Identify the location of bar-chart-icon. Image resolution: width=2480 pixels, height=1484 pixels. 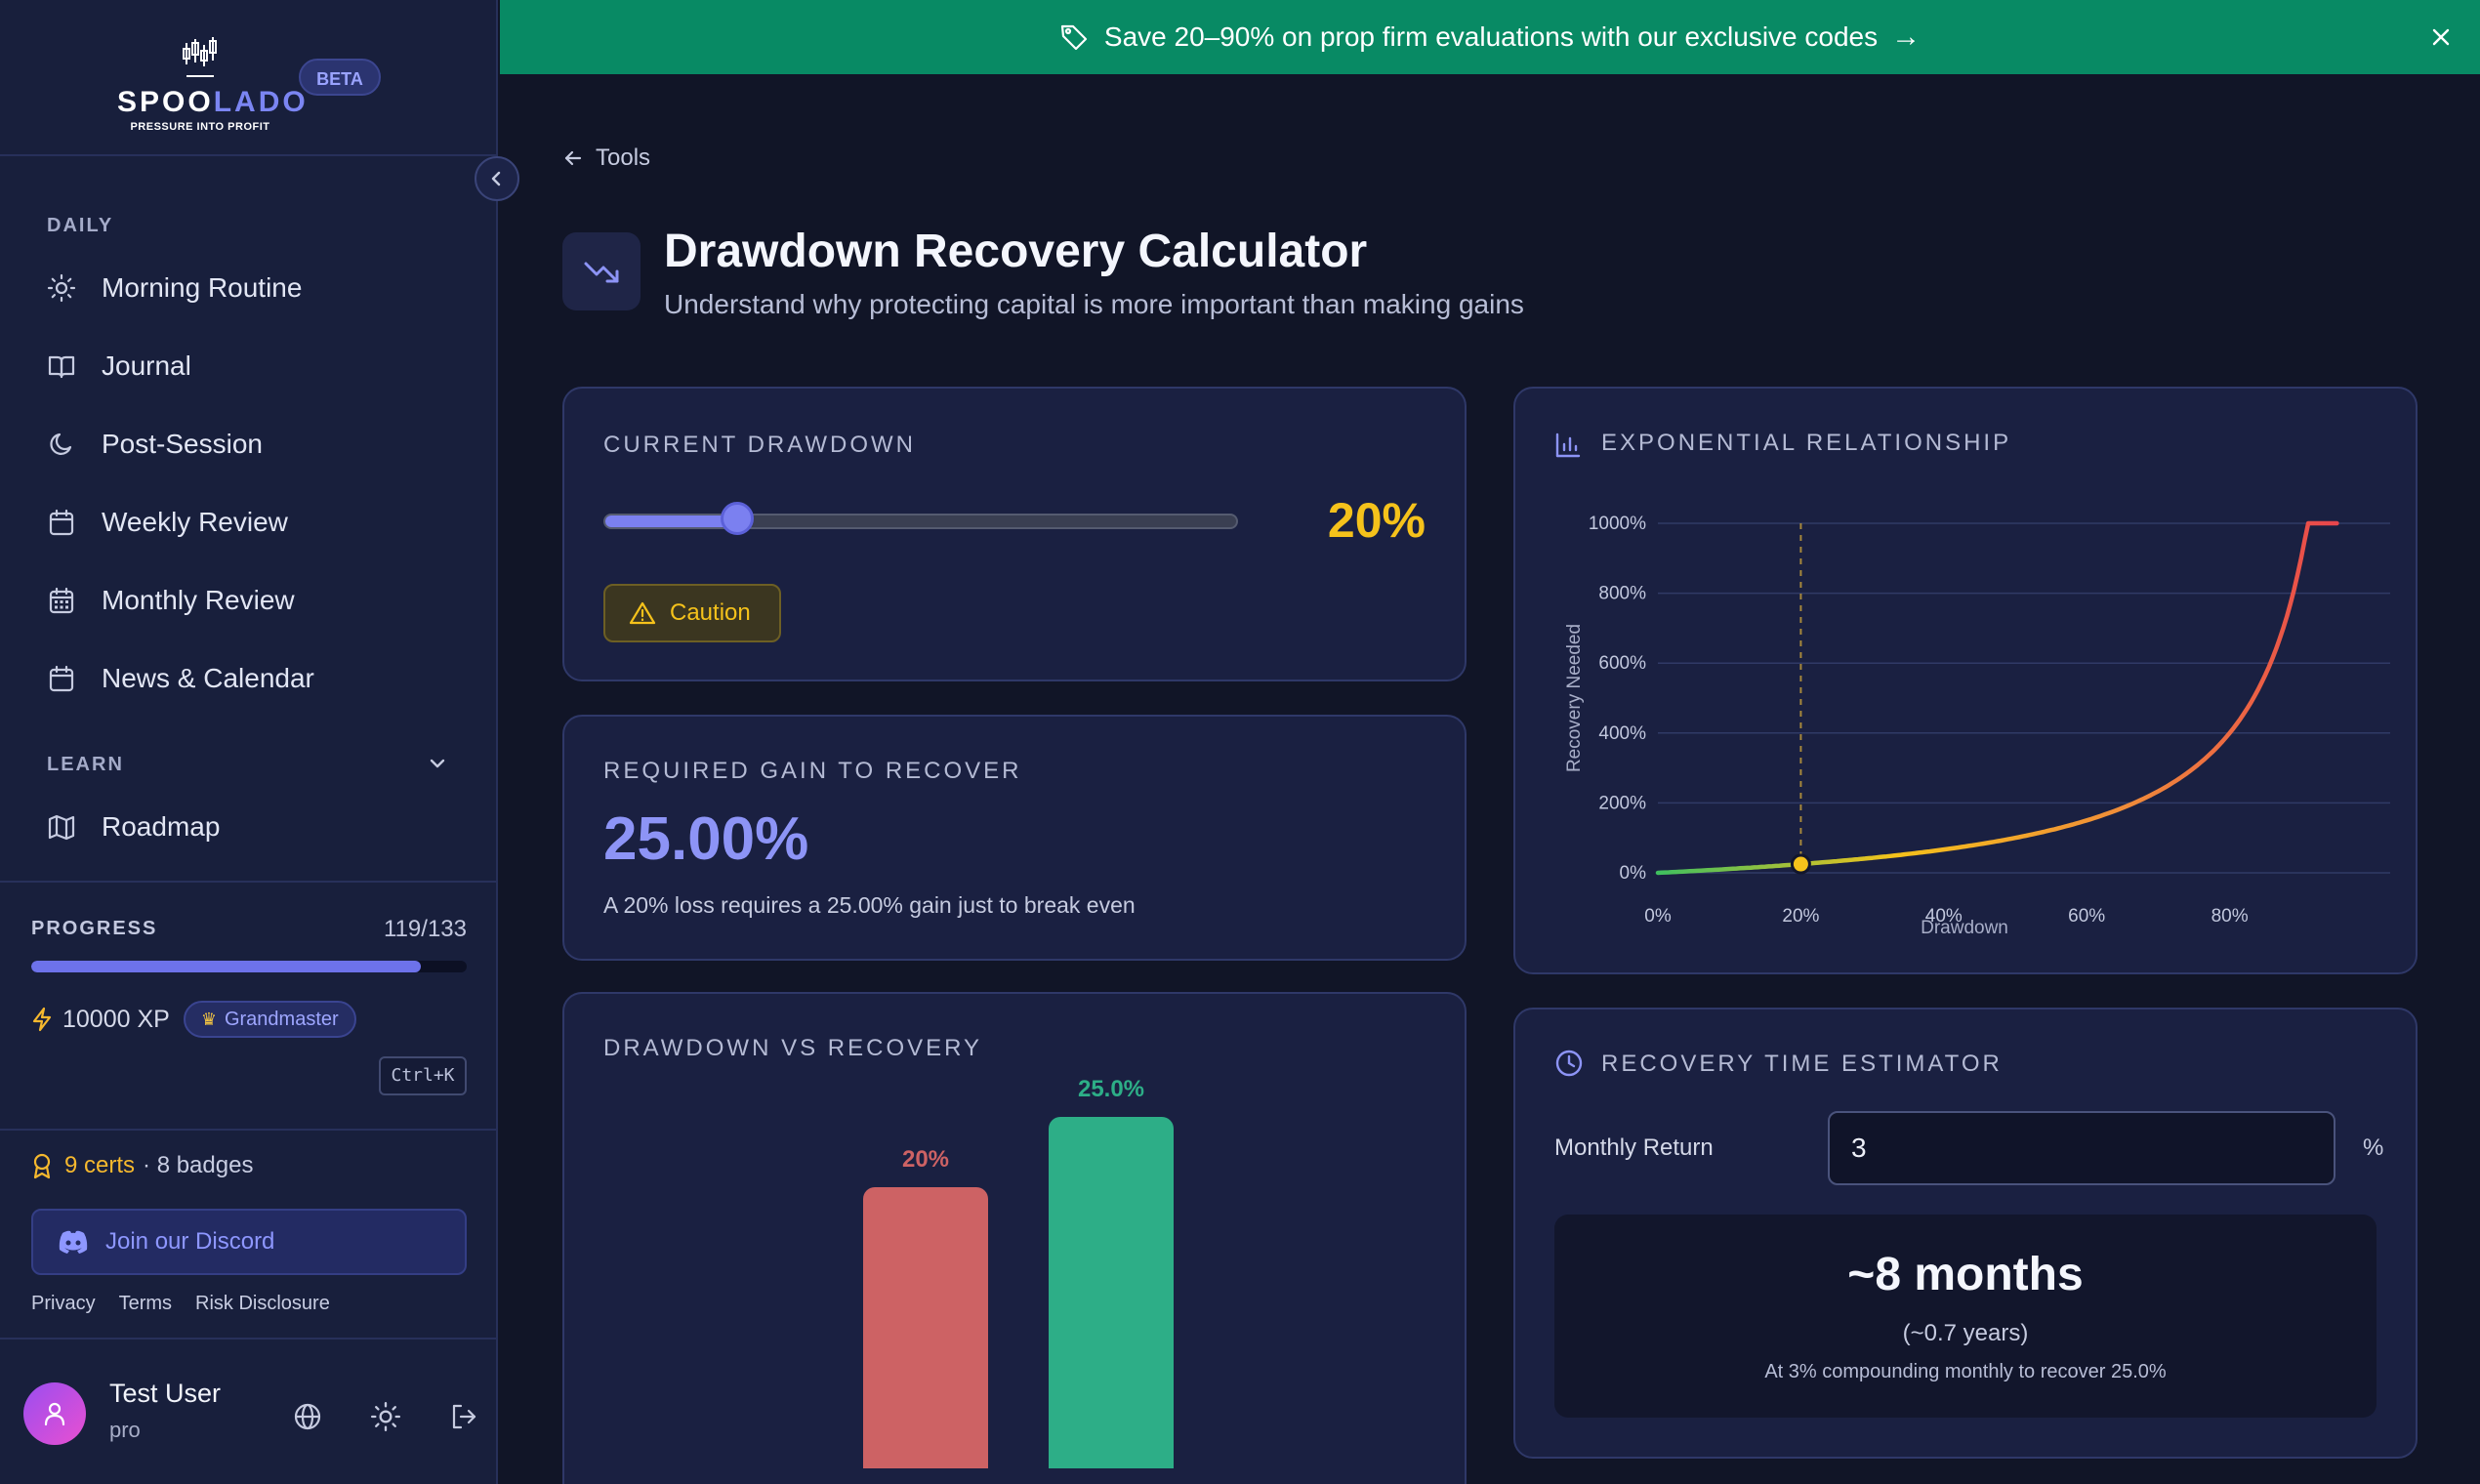
(1568, 446).